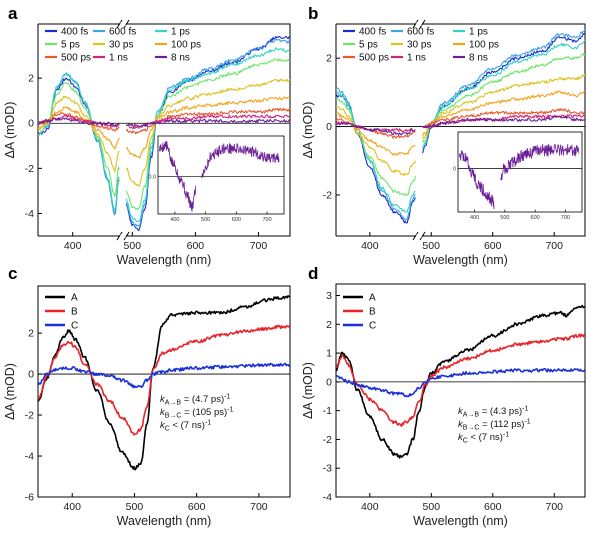  Describe the element at coordinates (121, 45) in the screenshot. I see `legend-entry: 30 ps` at that location.